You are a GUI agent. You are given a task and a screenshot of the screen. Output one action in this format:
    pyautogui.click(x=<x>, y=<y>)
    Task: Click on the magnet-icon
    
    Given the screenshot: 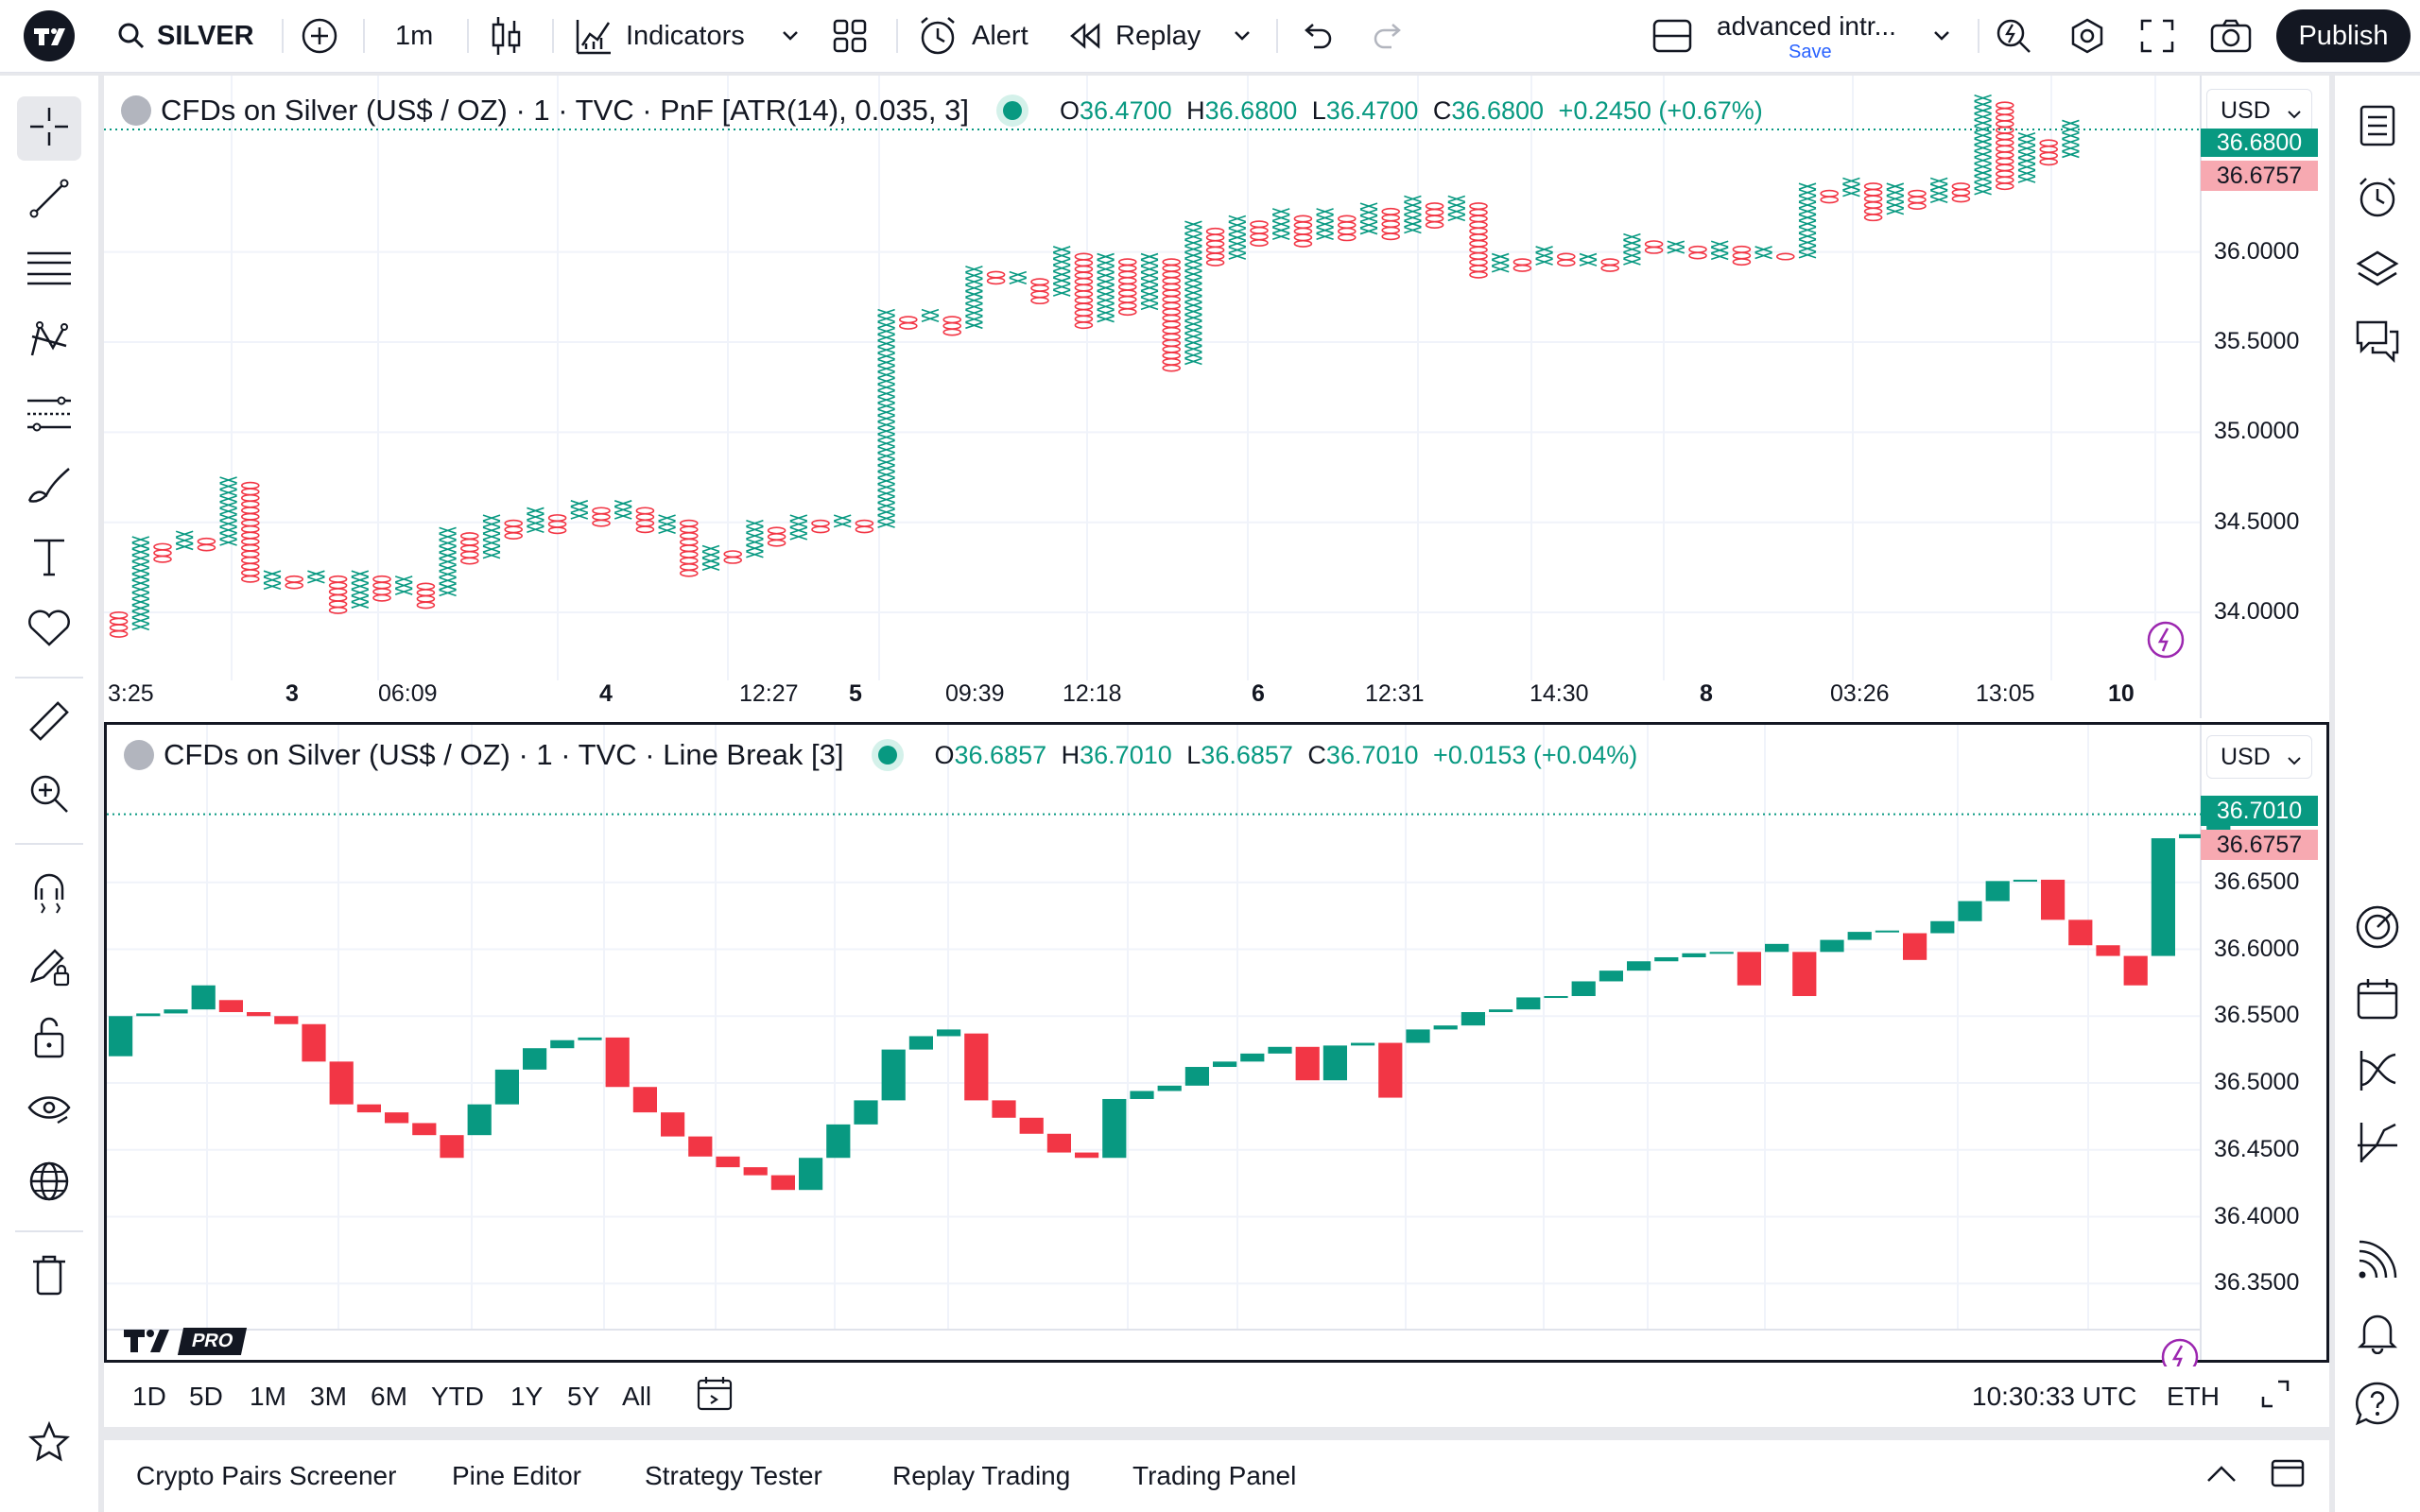 What is the action you would take?
    pyautogui.click(x=49, y=896)
    